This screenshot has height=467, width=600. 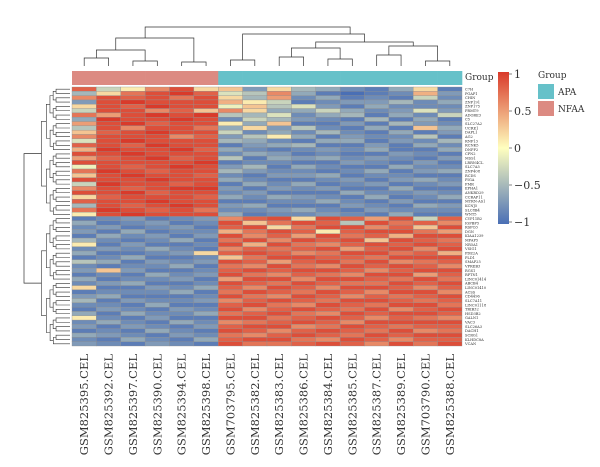 I want to click on row-label: C5, so click(x=468, y=120).